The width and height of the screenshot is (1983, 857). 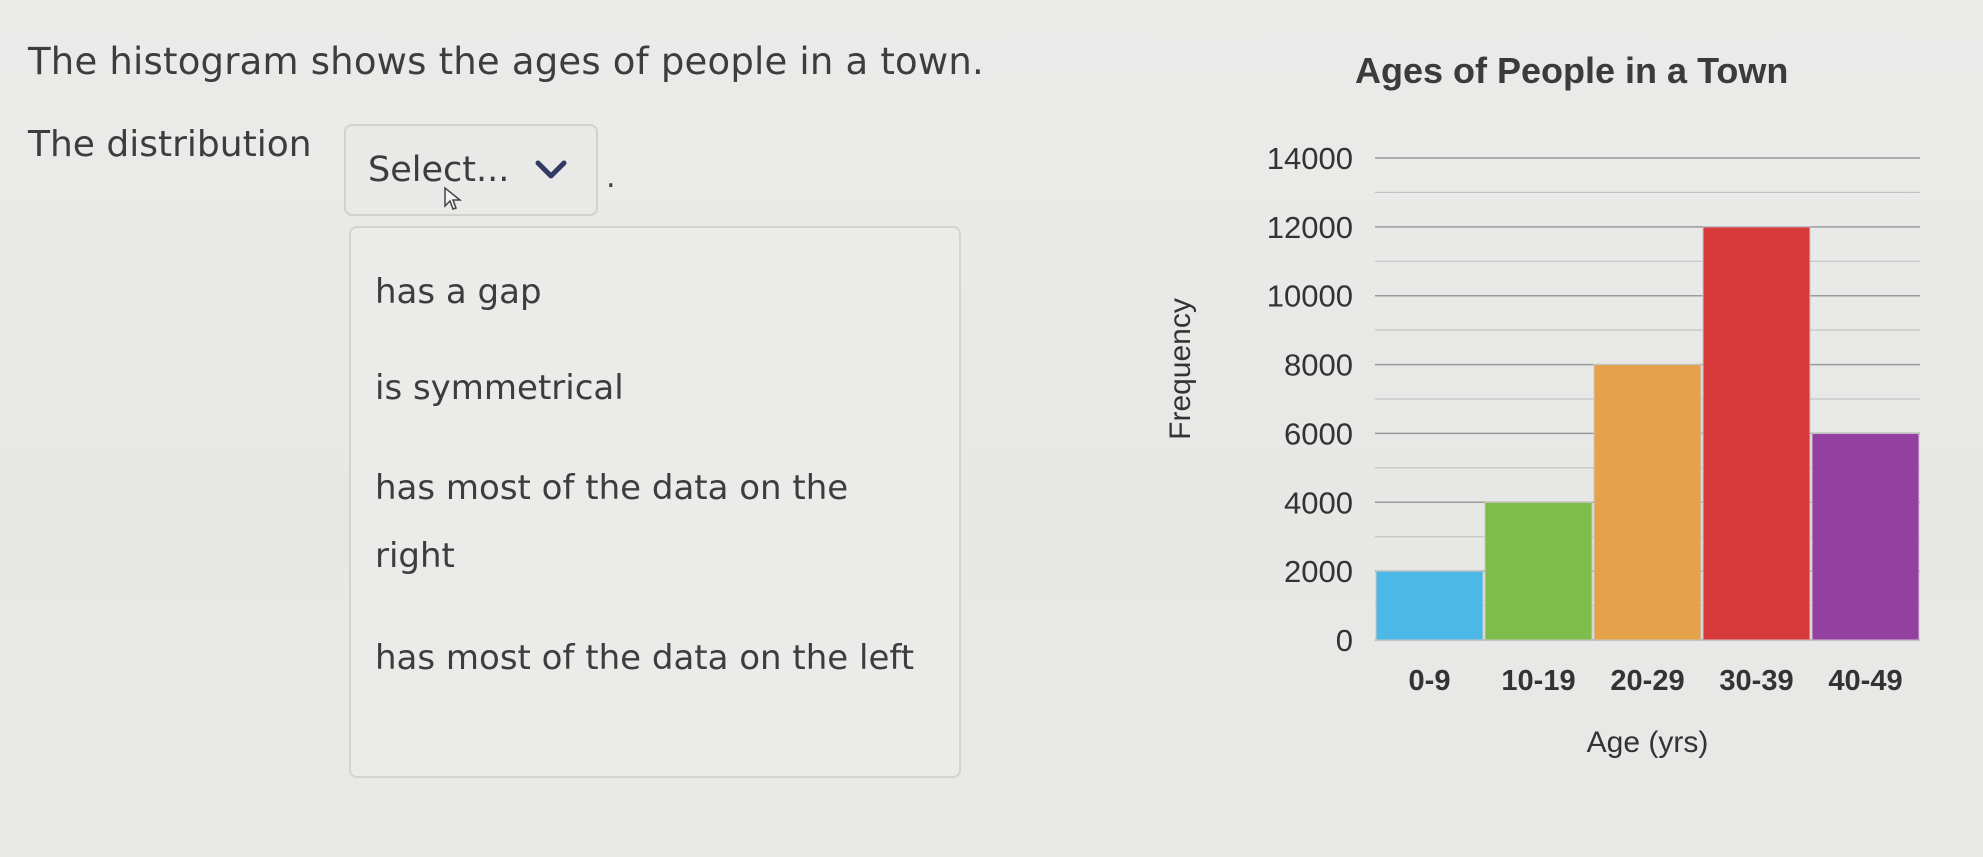 What do you see at coordinates (1318, 571) in the screenshot?
I see `y-tick-label: 2000` at bounding box center [1318, 571].